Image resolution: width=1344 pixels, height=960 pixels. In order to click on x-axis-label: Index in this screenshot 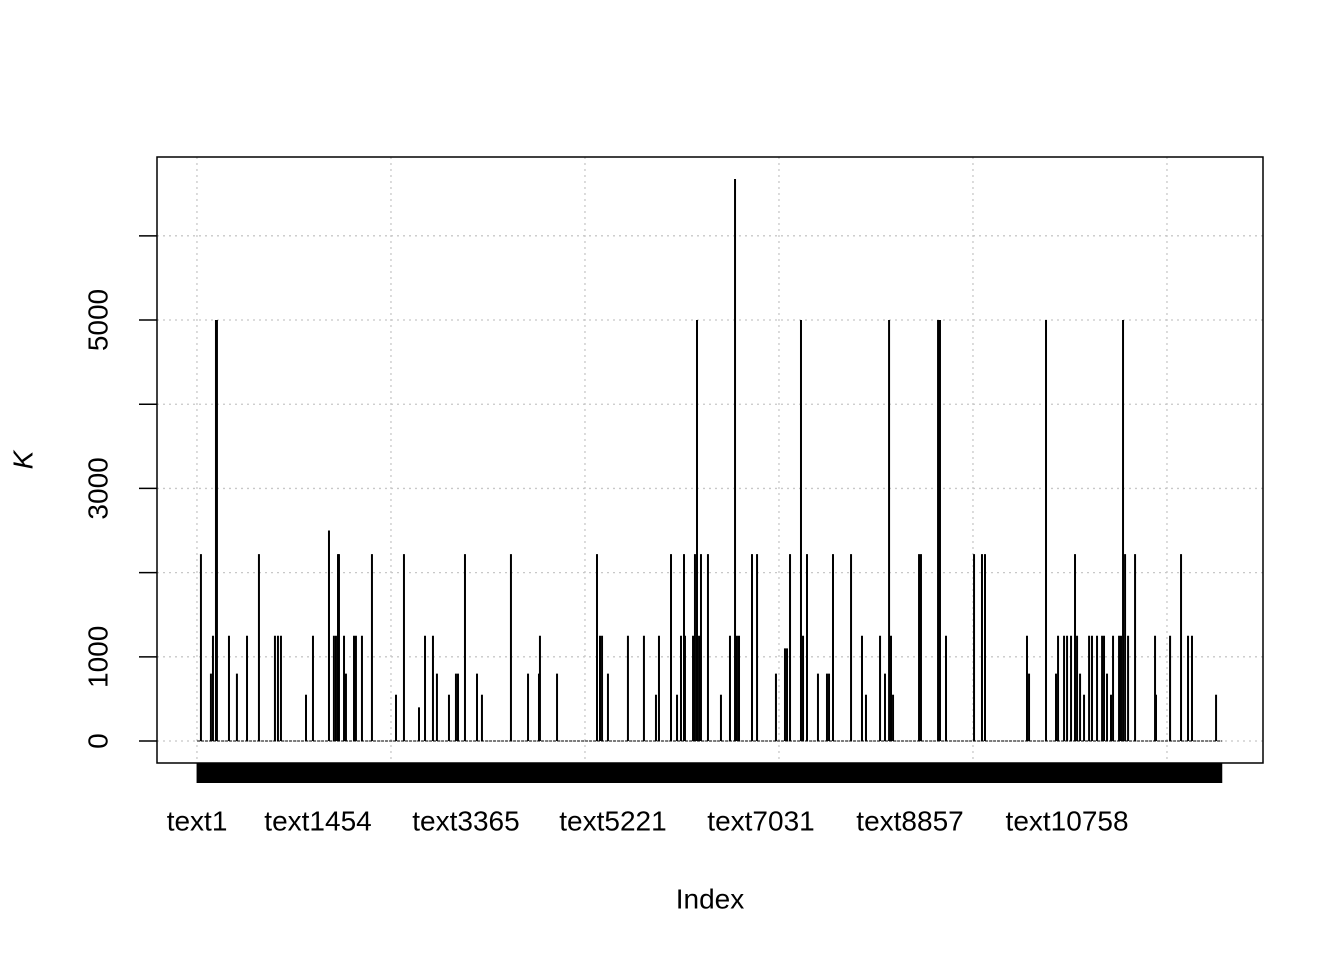, I will do `click(710, 898)`.